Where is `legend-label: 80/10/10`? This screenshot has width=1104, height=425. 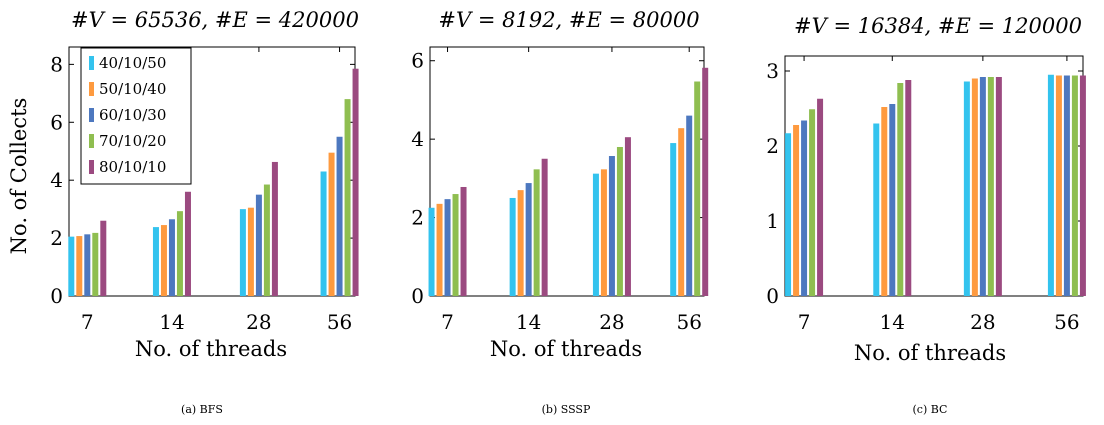
legend-label: 80/10/10 is located at coordinates (132, 167).